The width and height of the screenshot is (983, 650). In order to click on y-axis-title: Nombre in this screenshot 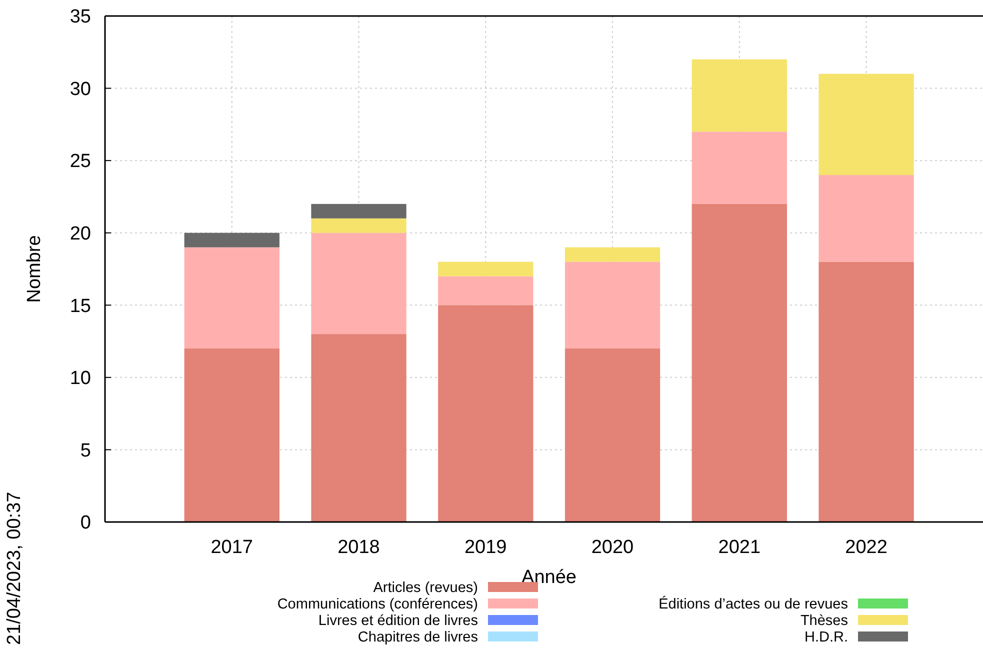, I will do `click(34, 269)`.